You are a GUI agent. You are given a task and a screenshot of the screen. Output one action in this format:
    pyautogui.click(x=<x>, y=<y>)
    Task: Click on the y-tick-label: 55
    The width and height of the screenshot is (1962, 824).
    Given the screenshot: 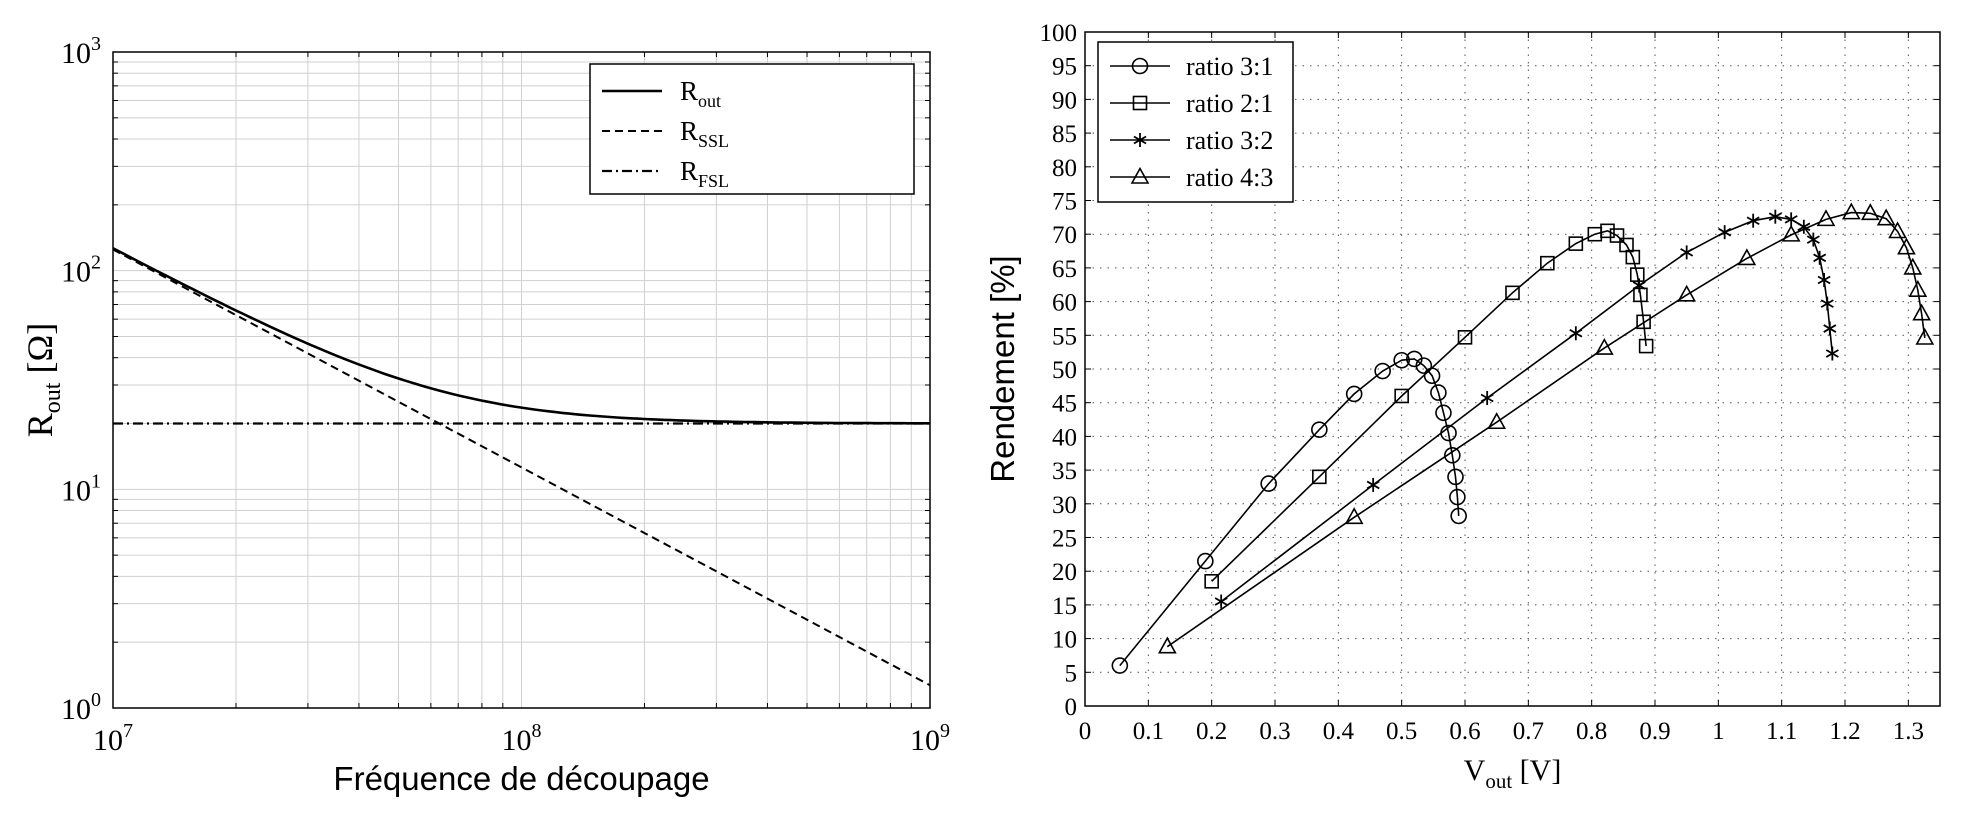 What is the action you would take?
    pyautogui.click(x=1064, y=336)
    